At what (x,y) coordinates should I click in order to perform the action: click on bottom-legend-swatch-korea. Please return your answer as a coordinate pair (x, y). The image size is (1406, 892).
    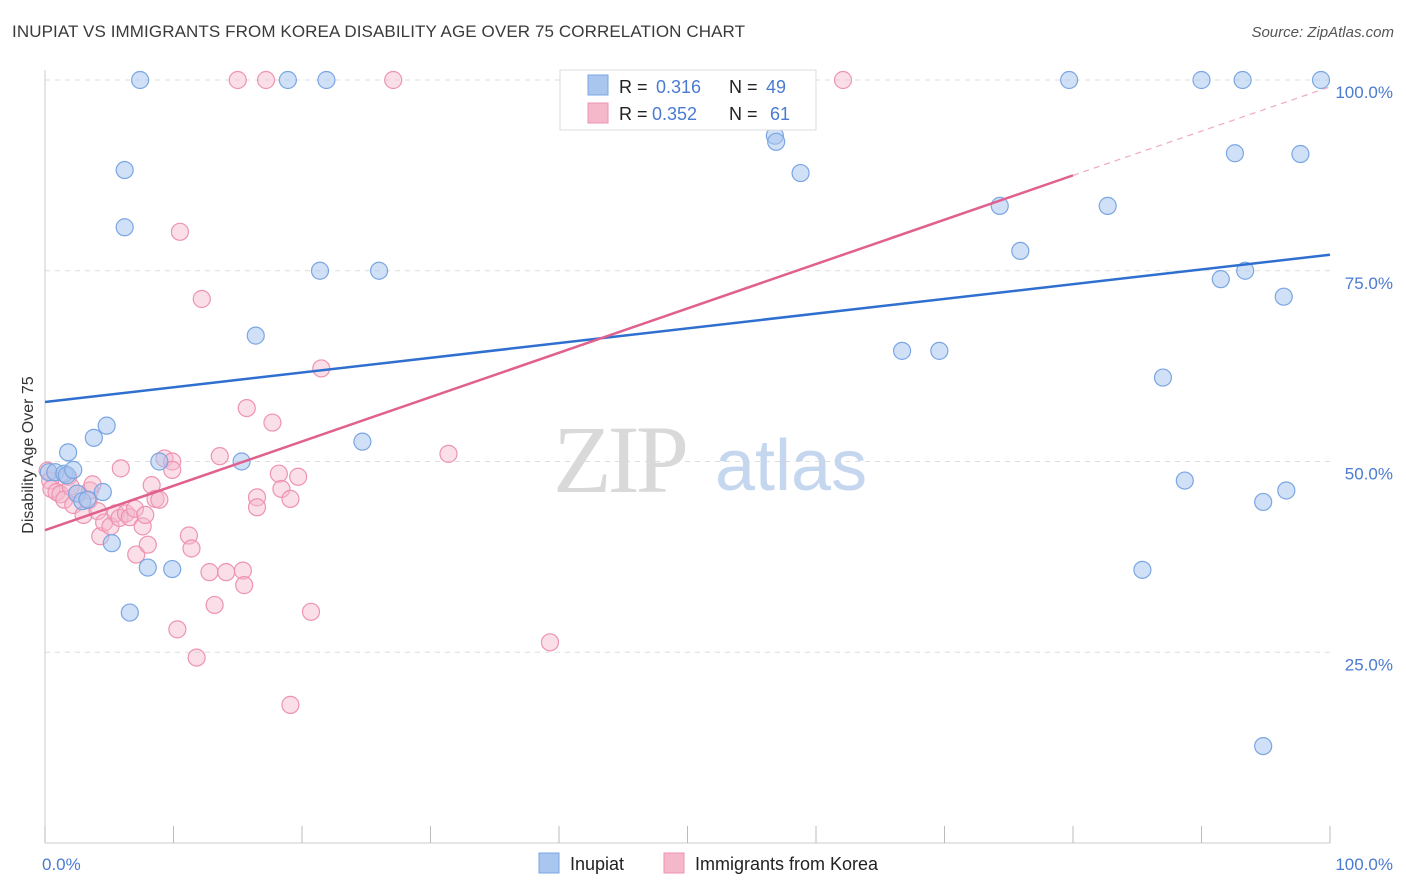
    Looking at the image, I should click on (674, 863).